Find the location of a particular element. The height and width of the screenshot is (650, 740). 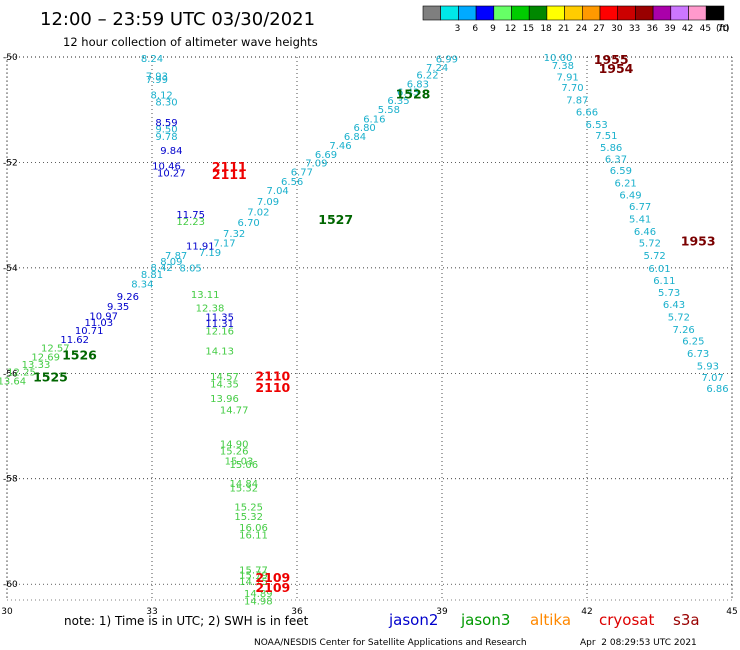

wave-height-value: 7.17 is located at coordinates (224, 244).